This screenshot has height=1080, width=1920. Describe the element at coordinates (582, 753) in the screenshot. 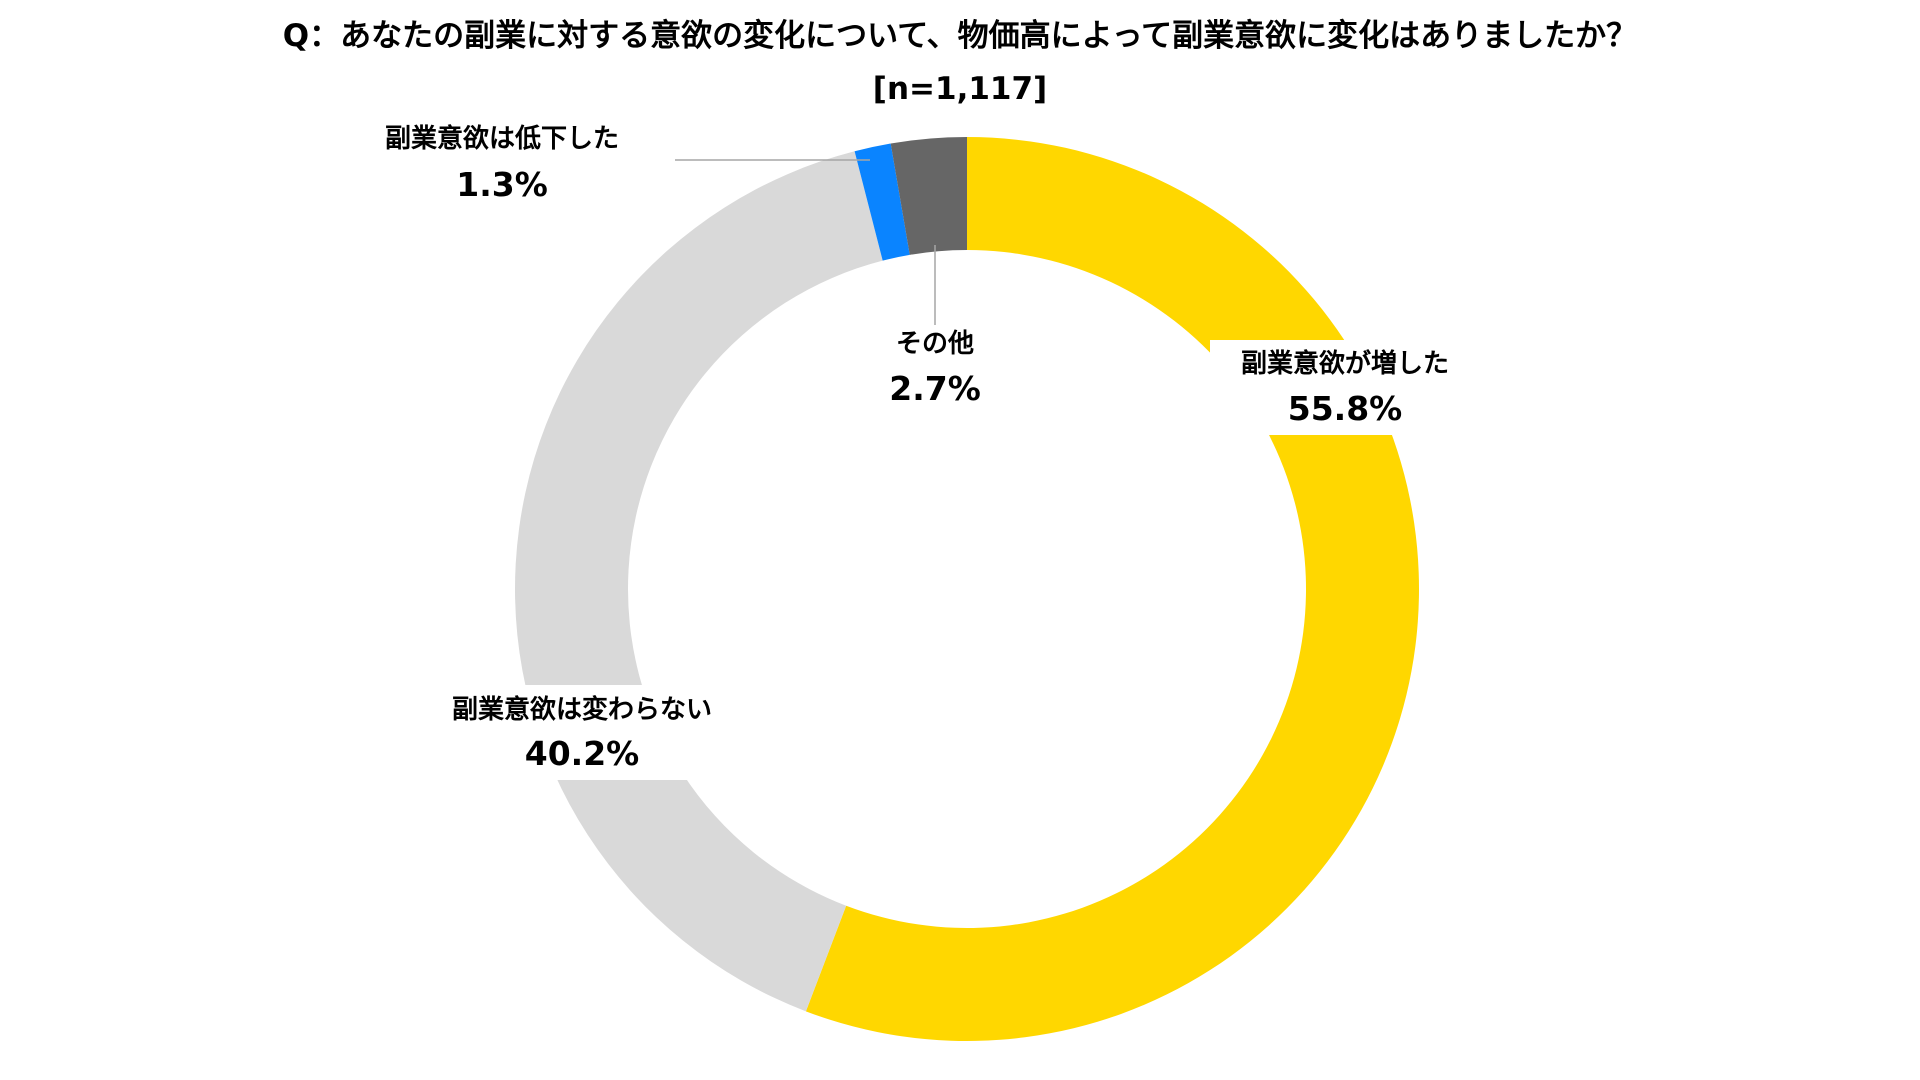

I see `slice-value-unchanged: 40.2%` at that location.